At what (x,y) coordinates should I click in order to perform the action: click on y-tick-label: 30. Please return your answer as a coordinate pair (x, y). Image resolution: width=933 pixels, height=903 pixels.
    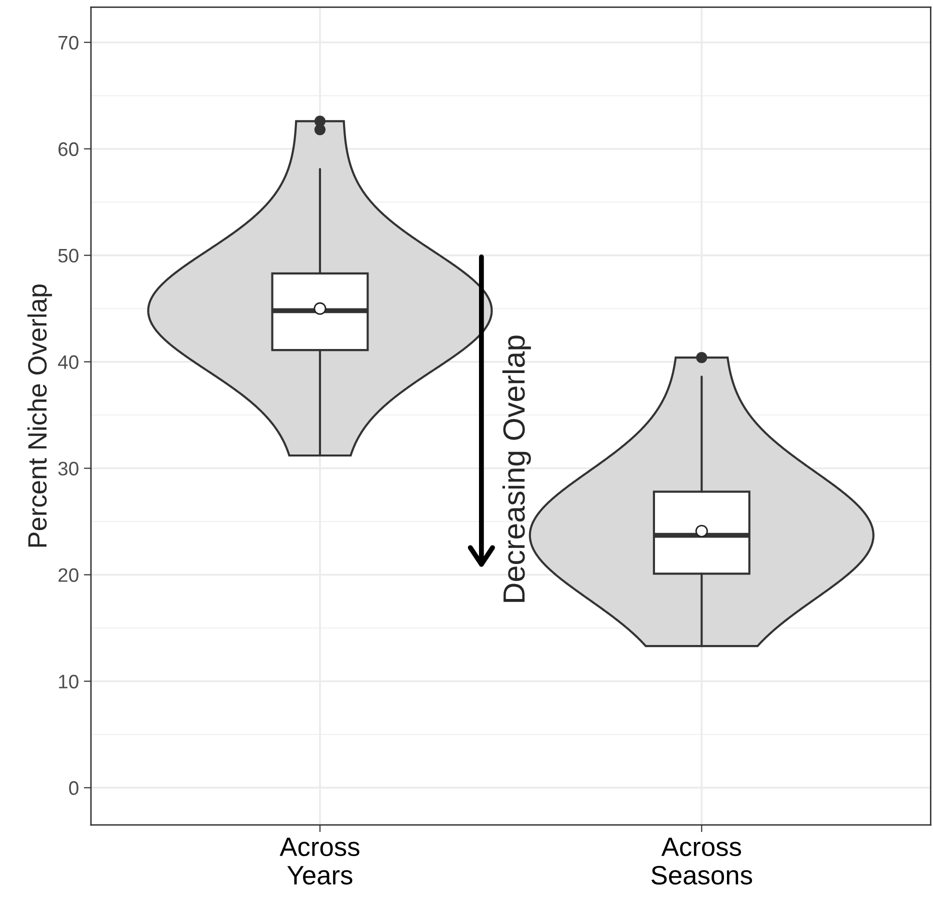
    Looking at the image, I should click on (68, 469).